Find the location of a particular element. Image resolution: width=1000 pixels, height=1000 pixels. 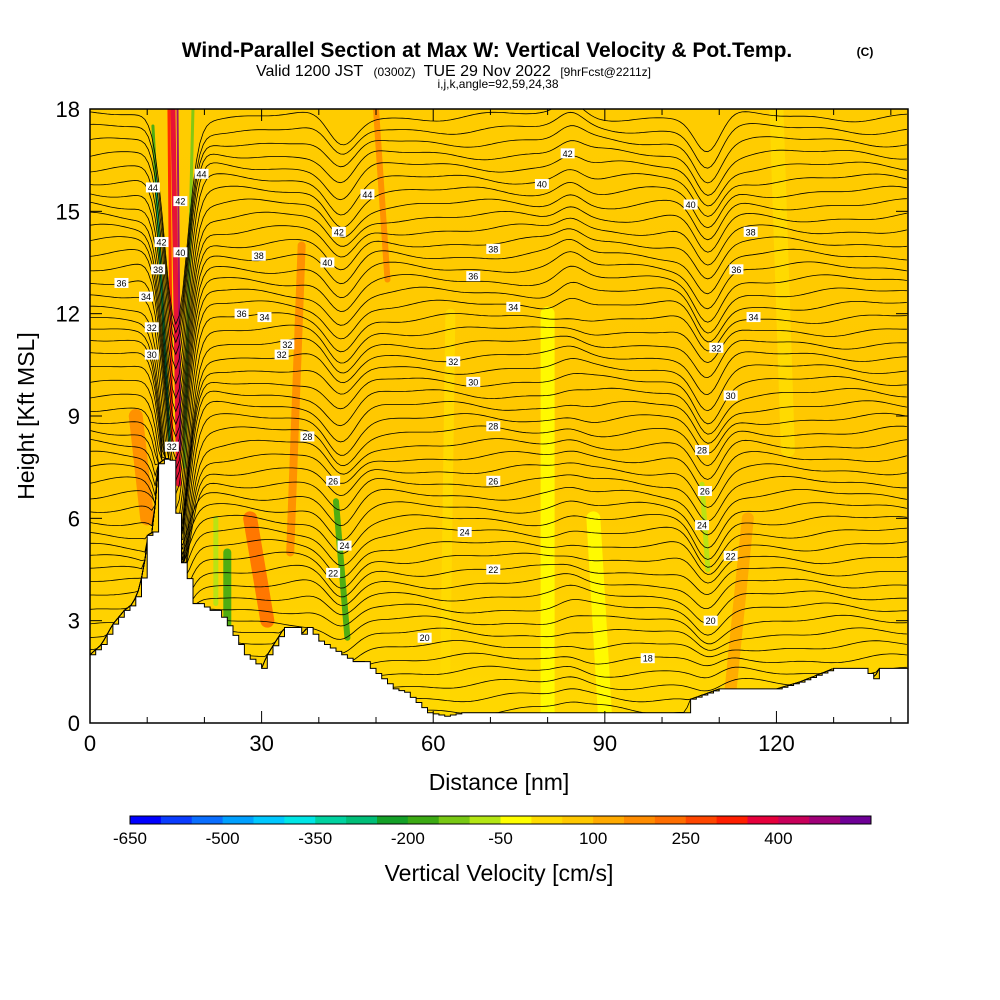

isentrope-label-text: 44 is located at coordinates (153, 188).